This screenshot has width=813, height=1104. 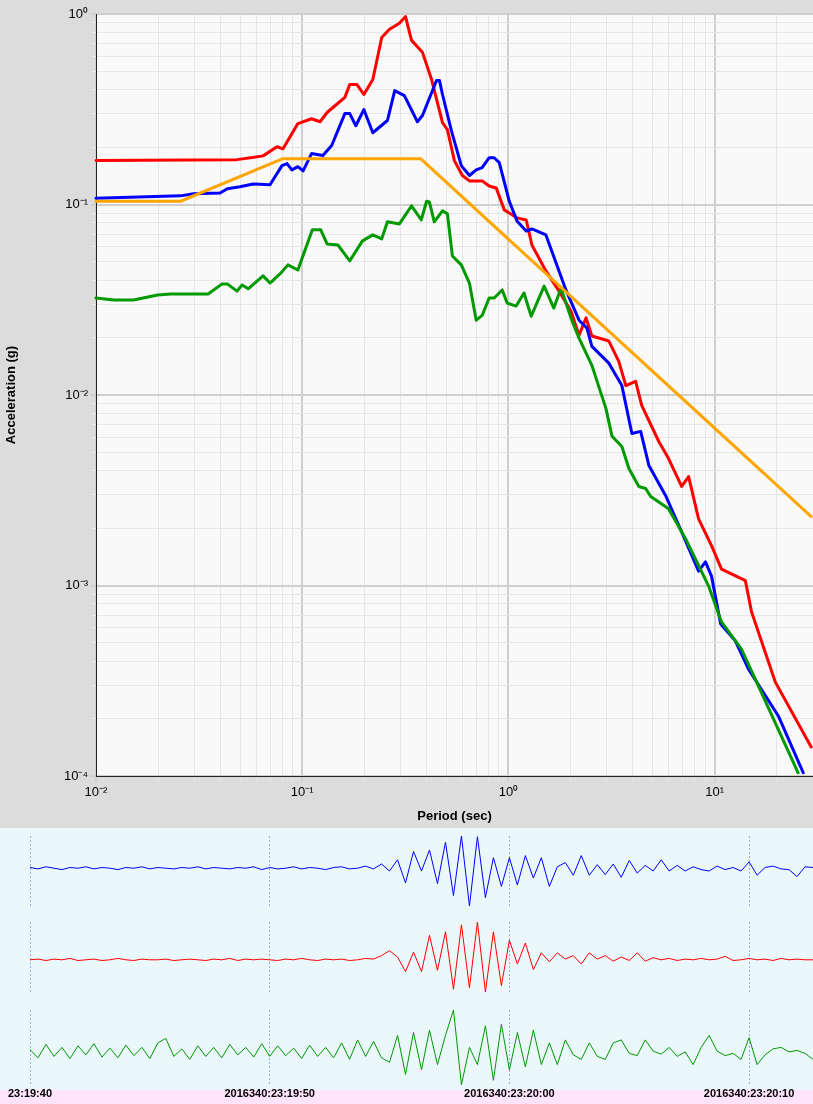 What do you see at coordinates (77, 204) in the screenshot?
I see `y-tick-label: 10⁻¹` at bounding box center [77, 204].